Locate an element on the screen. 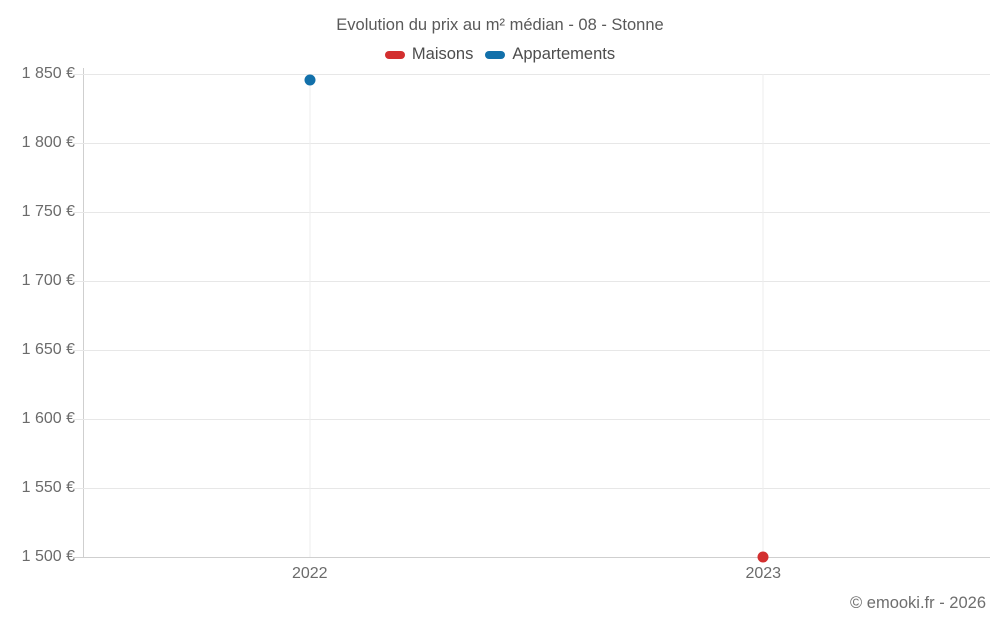 The image size is (1000, 625). legend-item-appartements: Appartements is located at coordinates (550, 54).